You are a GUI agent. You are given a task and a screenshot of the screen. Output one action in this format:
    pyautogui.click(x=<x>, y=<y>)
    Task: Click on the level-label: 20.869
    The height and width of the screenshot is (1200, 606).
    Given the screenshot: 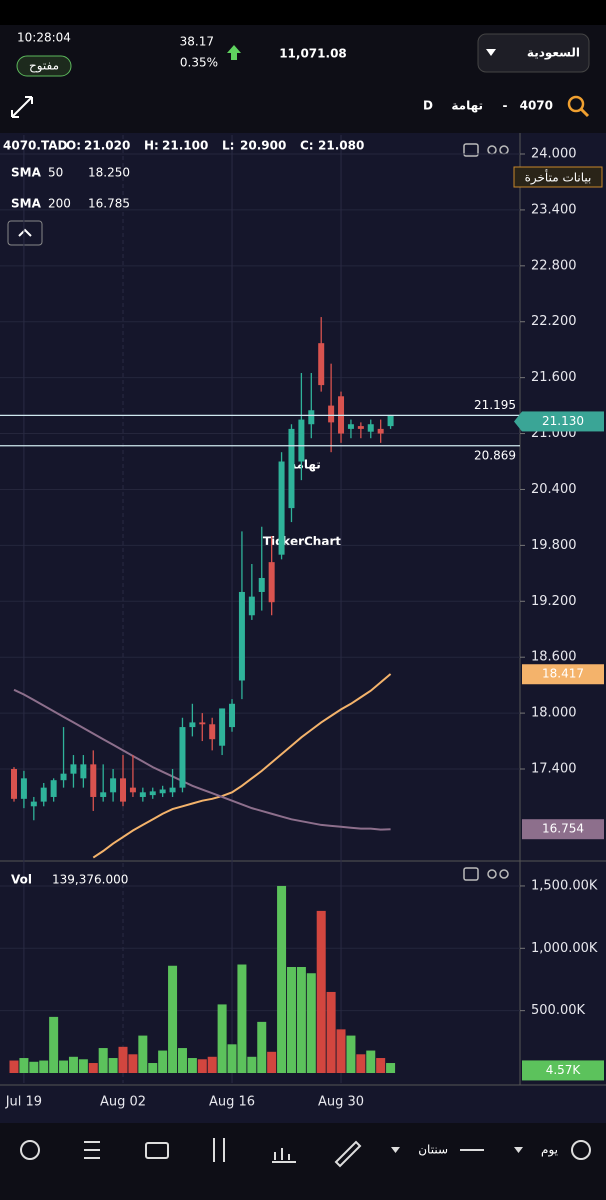 What is the action you would take?
    pyautogui.click(x=495, y=455)
    